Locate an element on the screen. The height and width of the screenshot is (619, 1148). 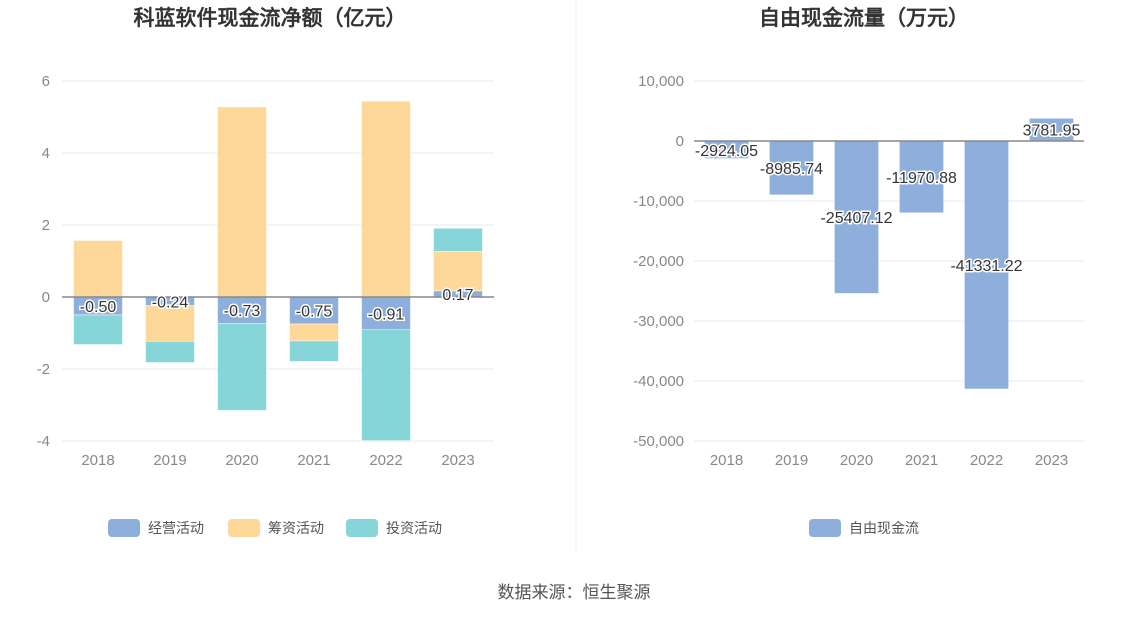
y-tick-label: 6 is located at coordinates (46, 81).